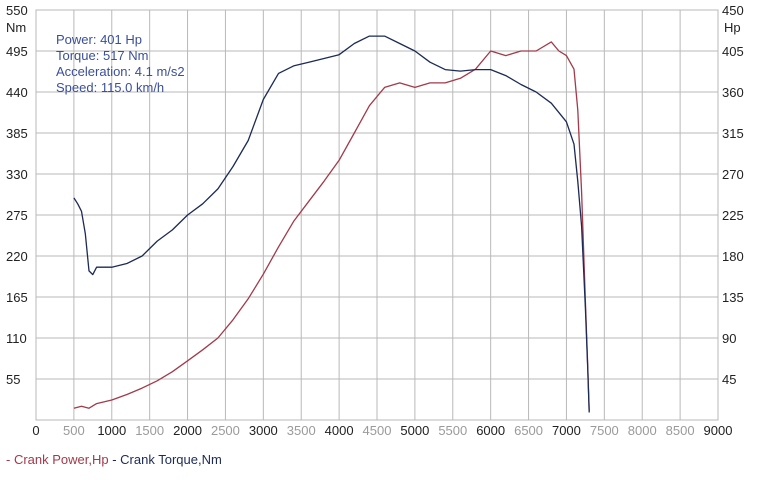 The width and height of the screenshot is (760, 480). I want to click on x-tick-label: 4000, so click(339, 430).